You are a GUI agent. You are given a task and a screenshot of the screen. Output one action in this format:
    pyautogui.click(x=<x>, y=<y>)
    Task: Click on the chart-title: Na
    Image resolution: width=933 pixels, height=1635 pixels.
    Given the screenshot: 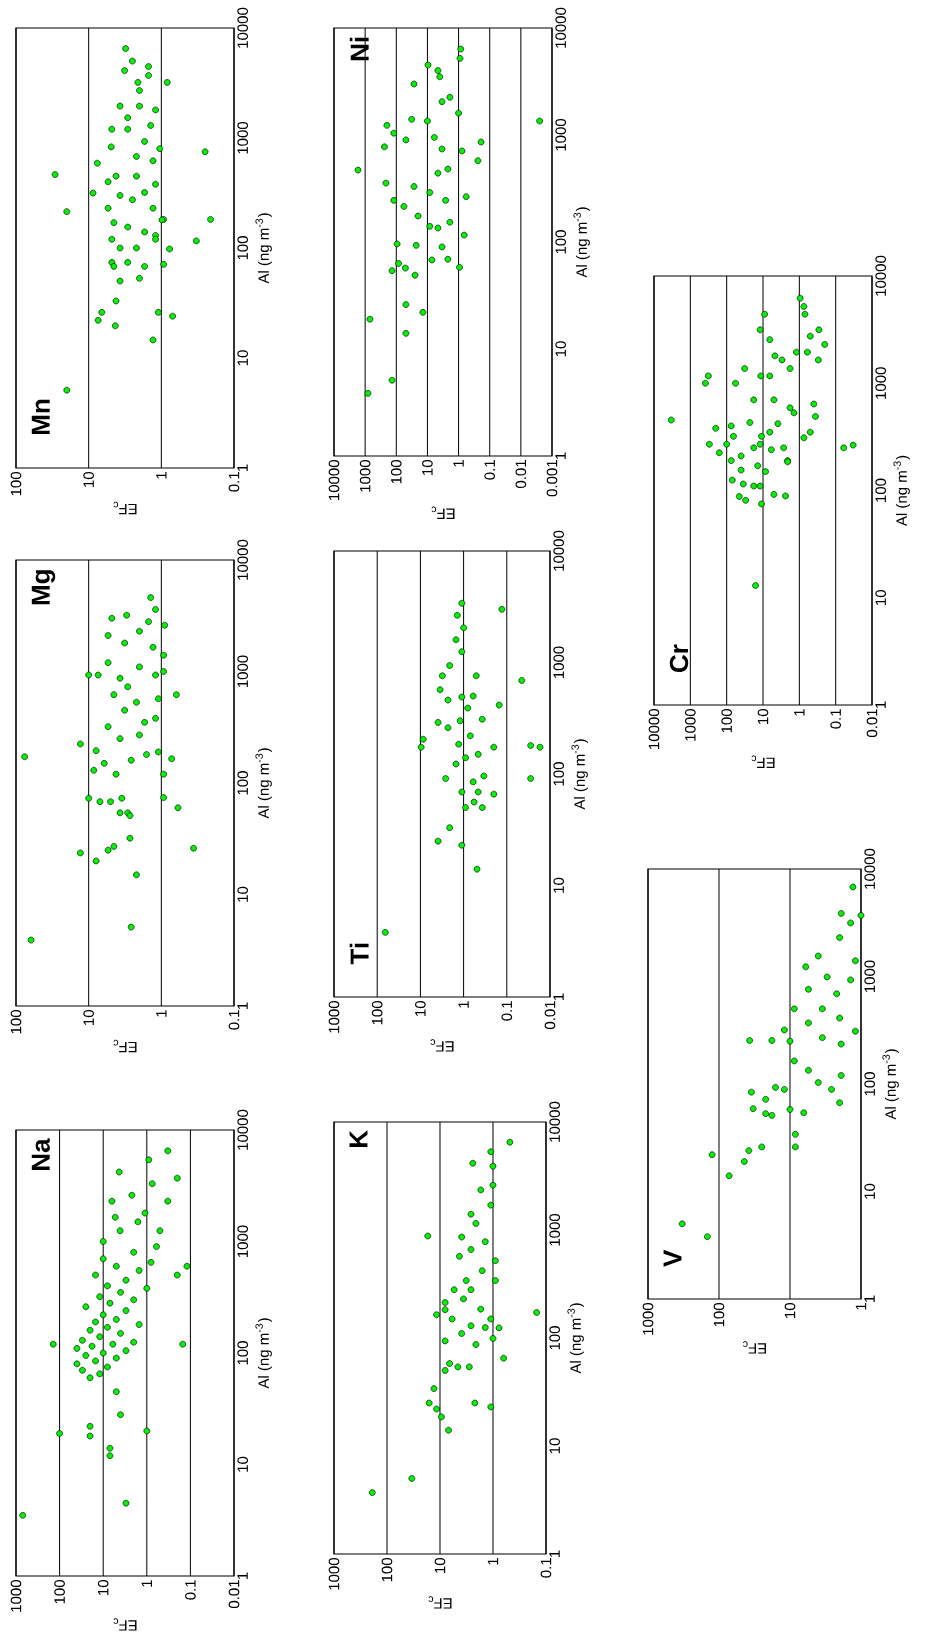 What is the action you would take?
    pyautogui.click(x=40, y=1154)
    